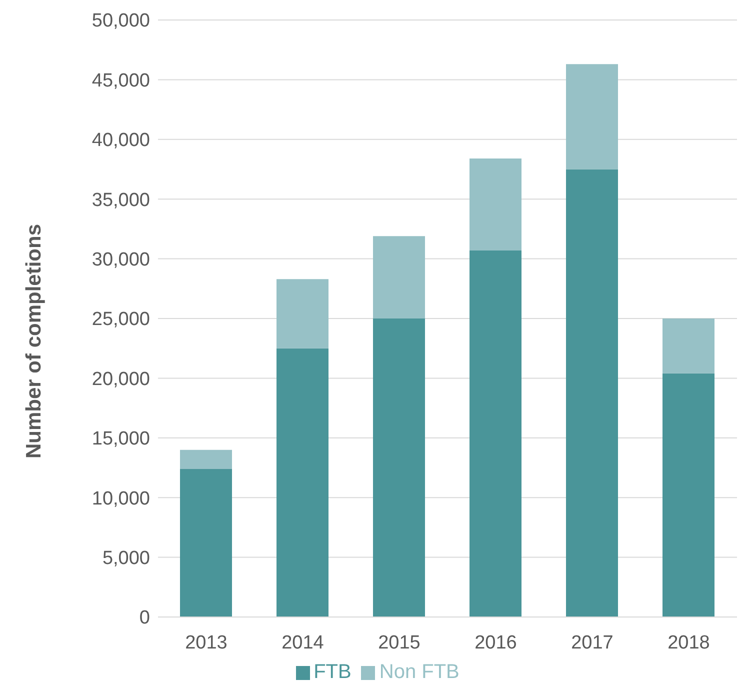 This screenshot has width=753, height=694. I want to click on y-tick-label: 5,000, so click(126, 559).